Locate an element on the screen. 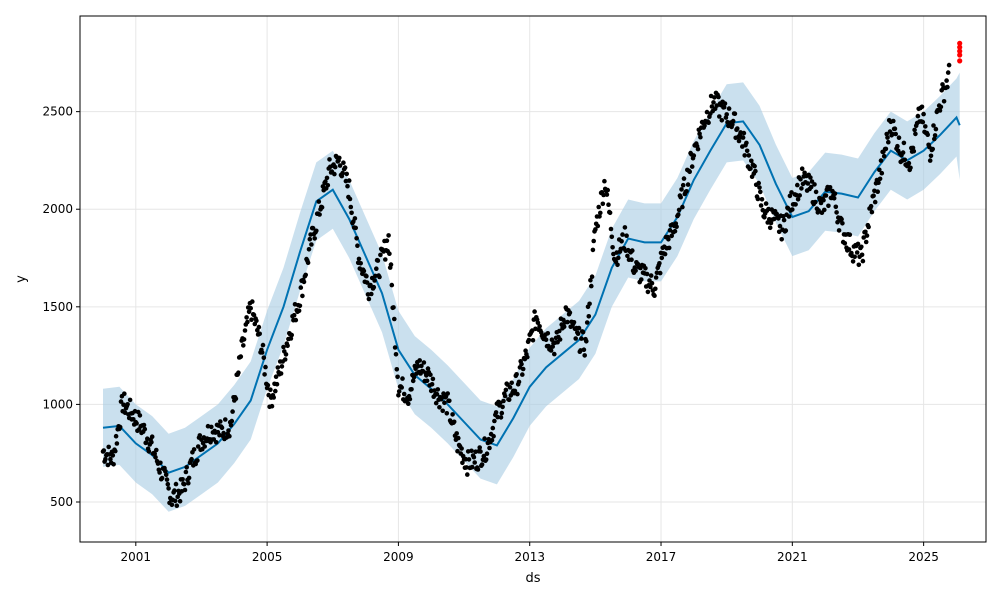 This screenshot has height=604, width=1000. y-tick-label: 2000 is located at coordinates (57, 209).